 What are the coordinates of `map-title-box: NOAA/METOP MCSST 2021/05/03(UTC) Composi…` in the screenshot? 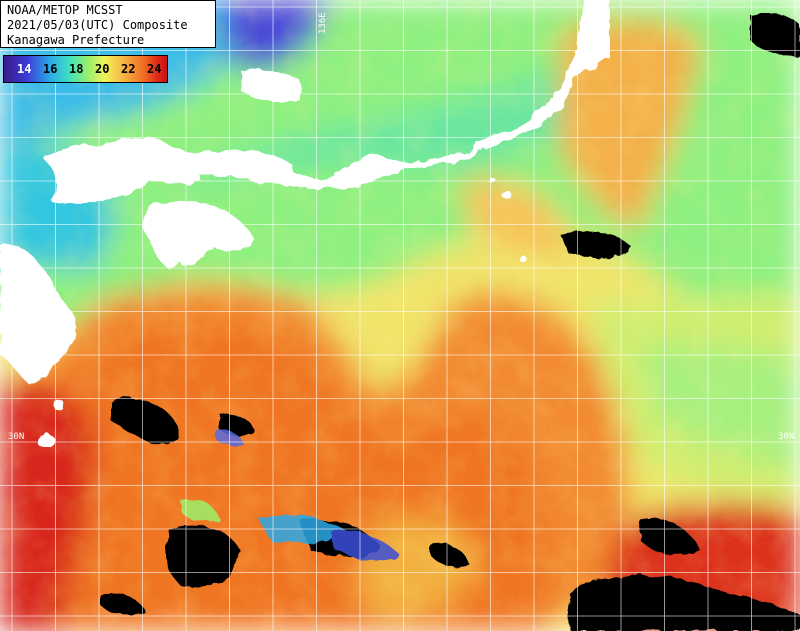 It's located at (108, 24).